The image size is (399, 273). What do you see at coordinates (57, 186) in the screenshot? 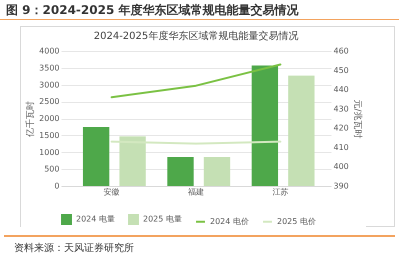
I see `y-tick-label: 0` at bounding box center [57, 186].